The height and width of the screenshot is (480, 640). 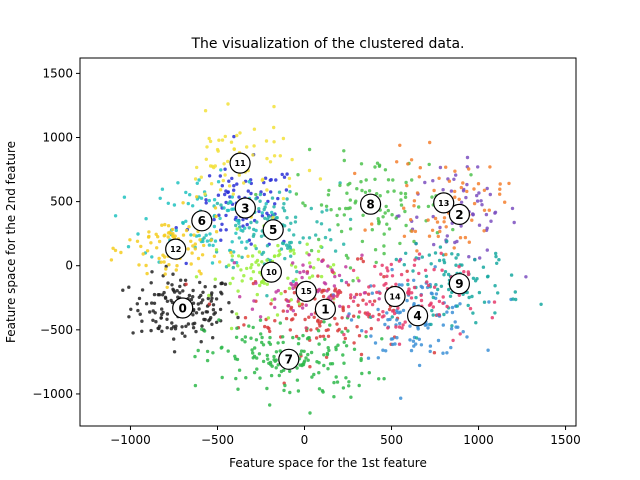 What do you see at coordinates (217, 440) in the screenshot?
I see `x-tick-label: −500` at bounding box center [217, 440].